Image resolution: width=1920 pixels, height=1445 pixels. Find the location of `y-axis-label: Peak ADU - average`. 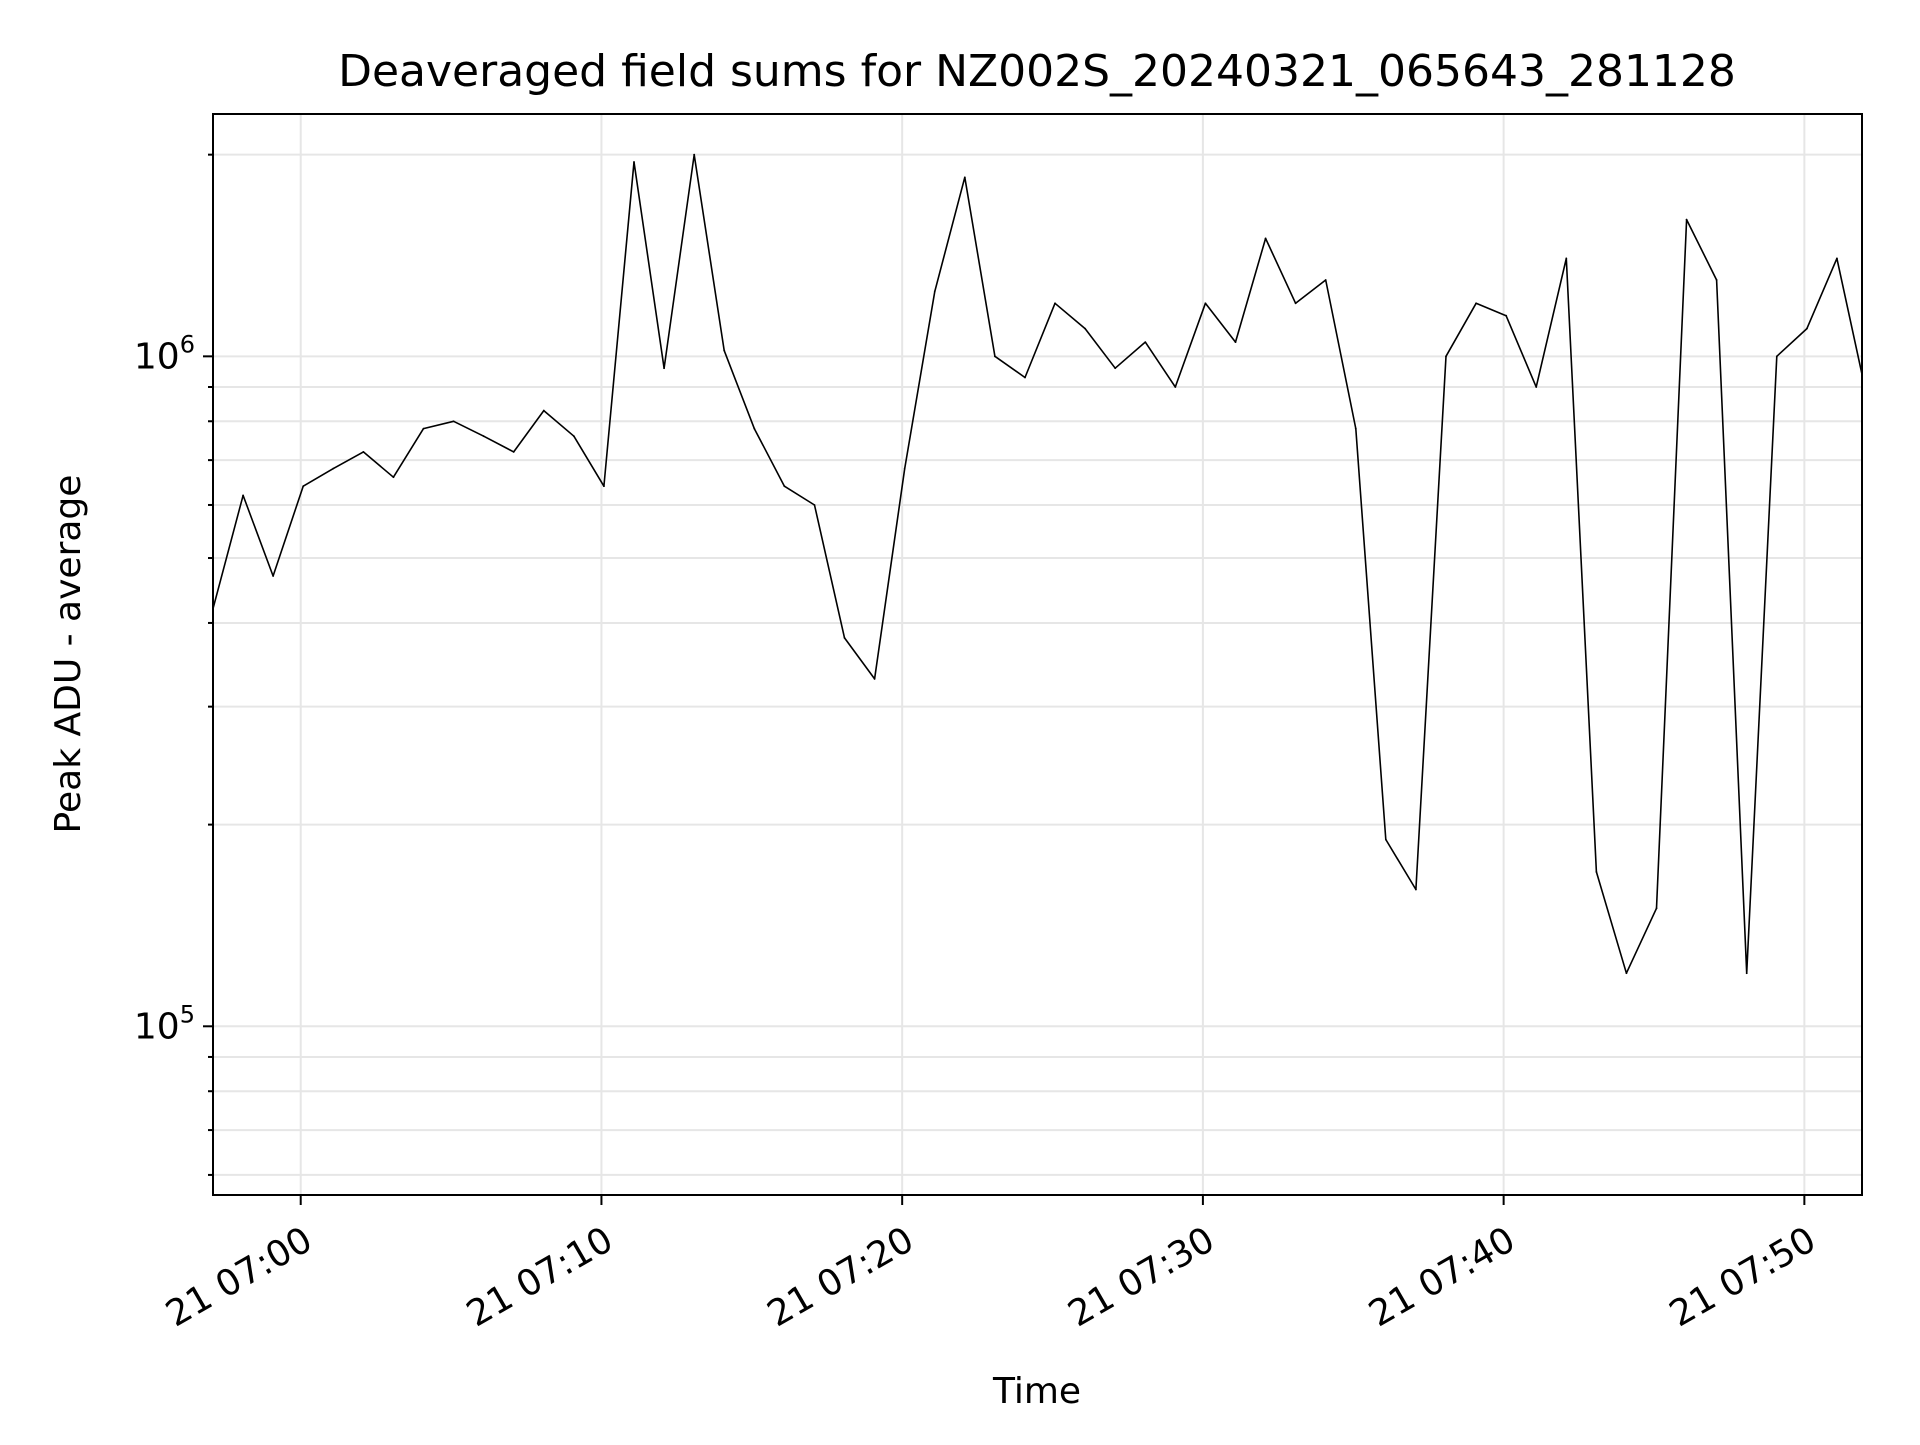

y-axis-label: Peak ADU - average is located at coordinates (68, 654).